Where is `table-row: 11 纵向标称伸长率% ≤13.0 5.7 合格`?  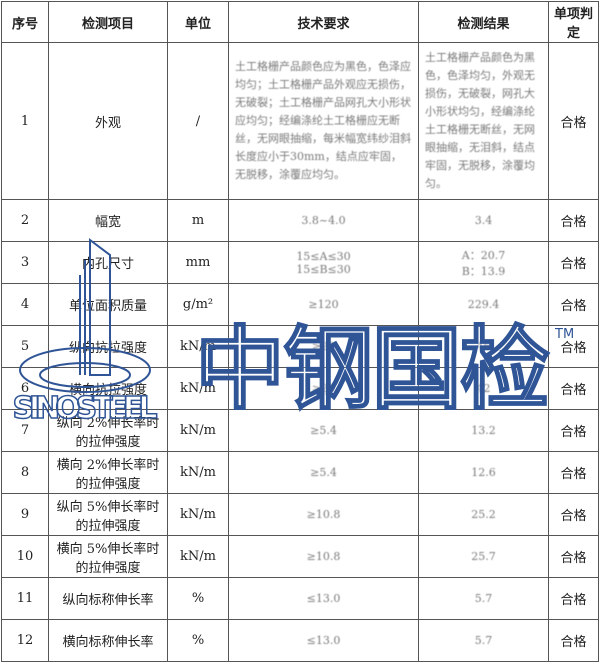 table-row: 11 纵向标称伸长率% ≤13.0 5.7 合格 is located at coordinates (300, 598).